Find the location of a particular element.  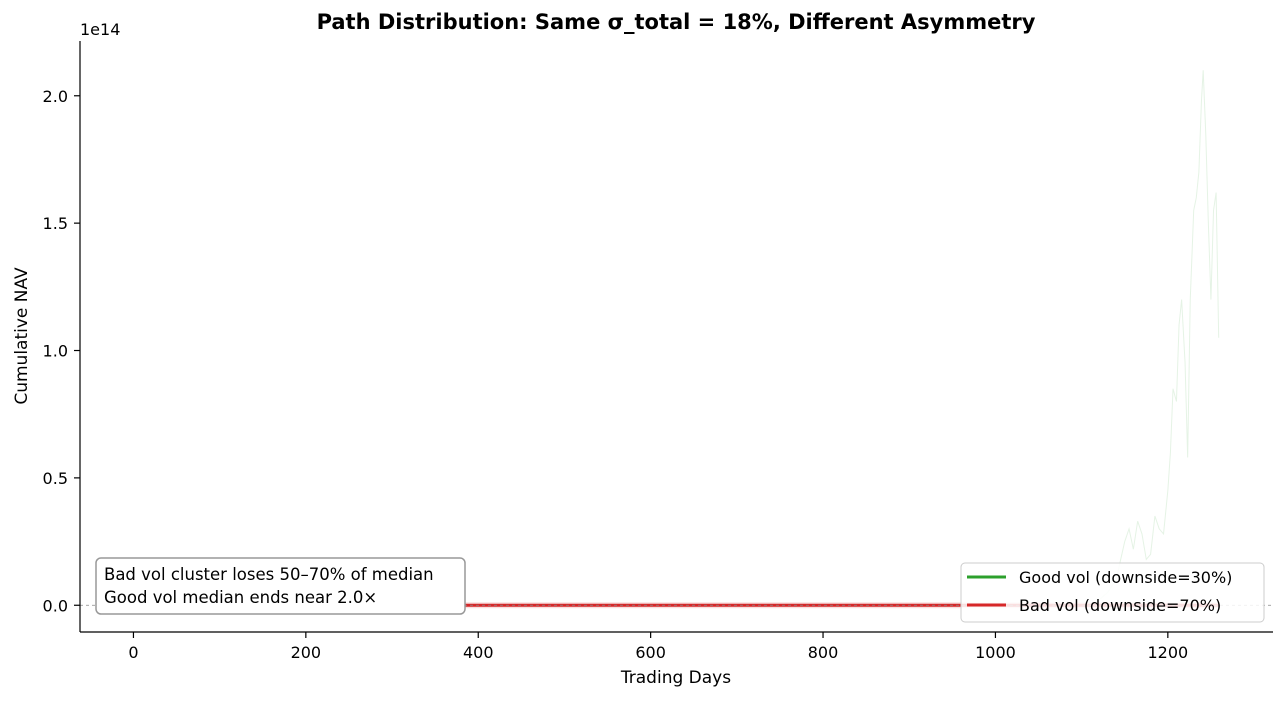

x-tick-label: 800 is located at coordinates (823, 652).